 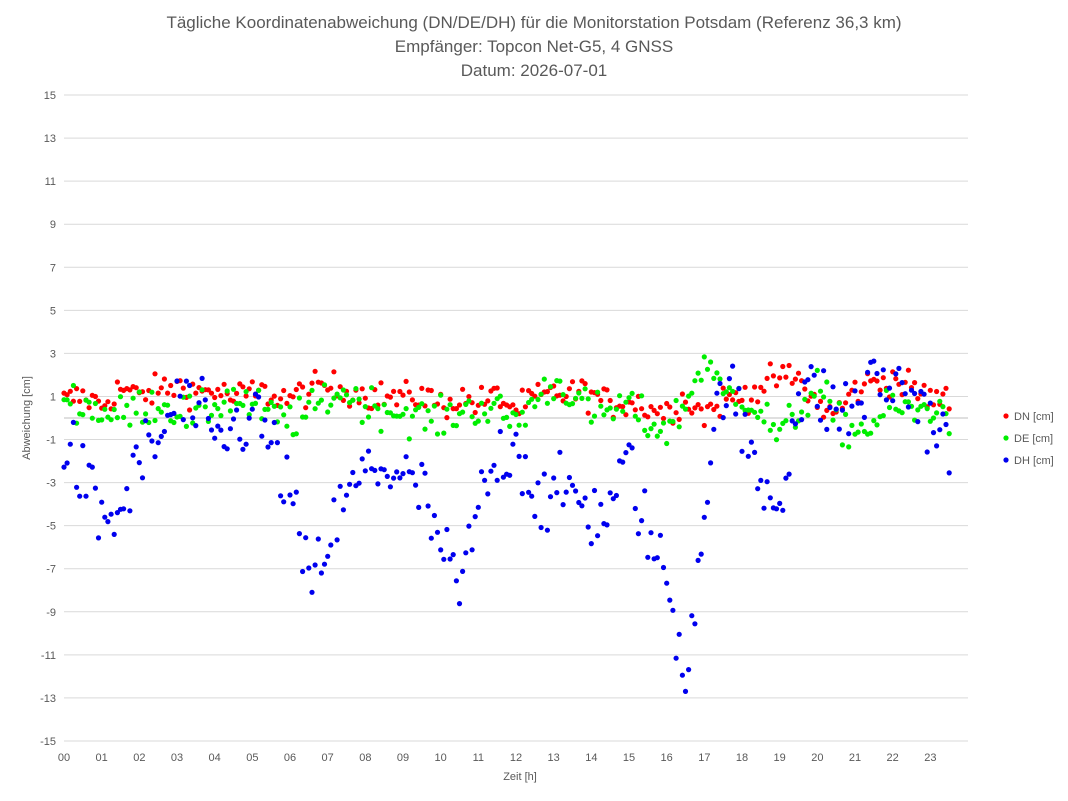 What do you see at coordinates (51, 441) in the screenshot?
I see `y-tick-label: -1` at bounding box center [51, 441].